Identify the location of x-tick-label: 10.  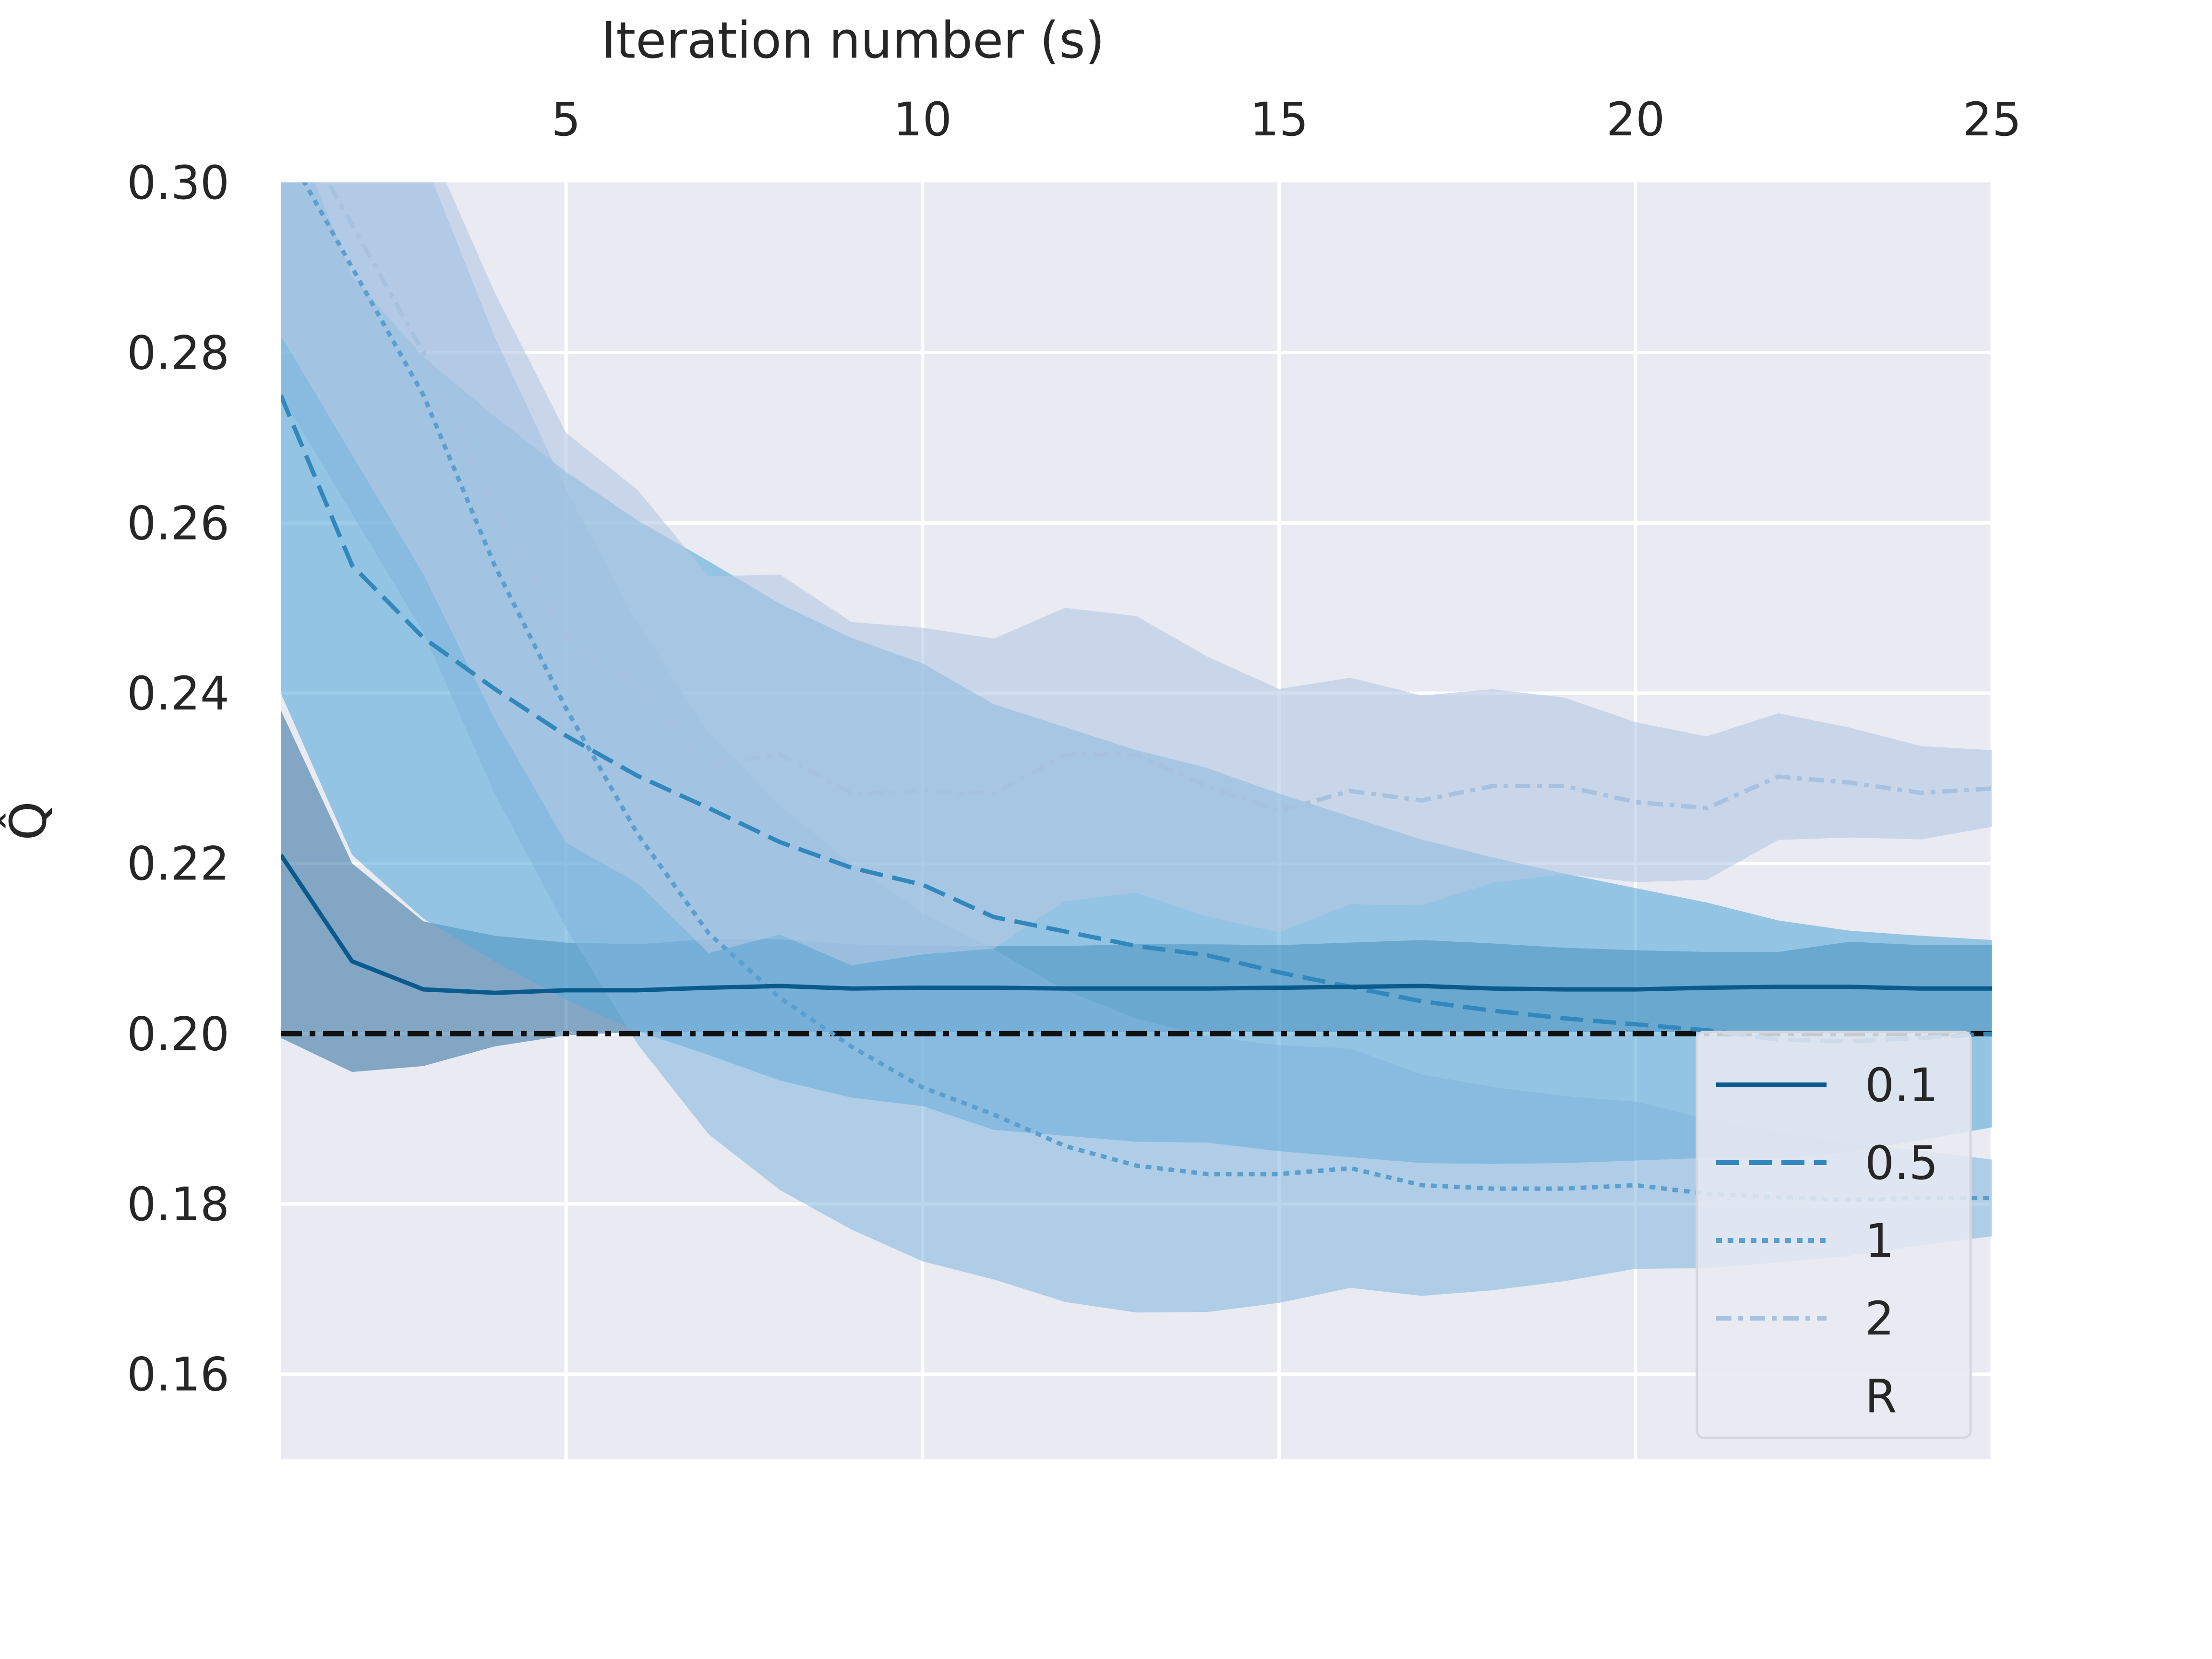
(922, 120).